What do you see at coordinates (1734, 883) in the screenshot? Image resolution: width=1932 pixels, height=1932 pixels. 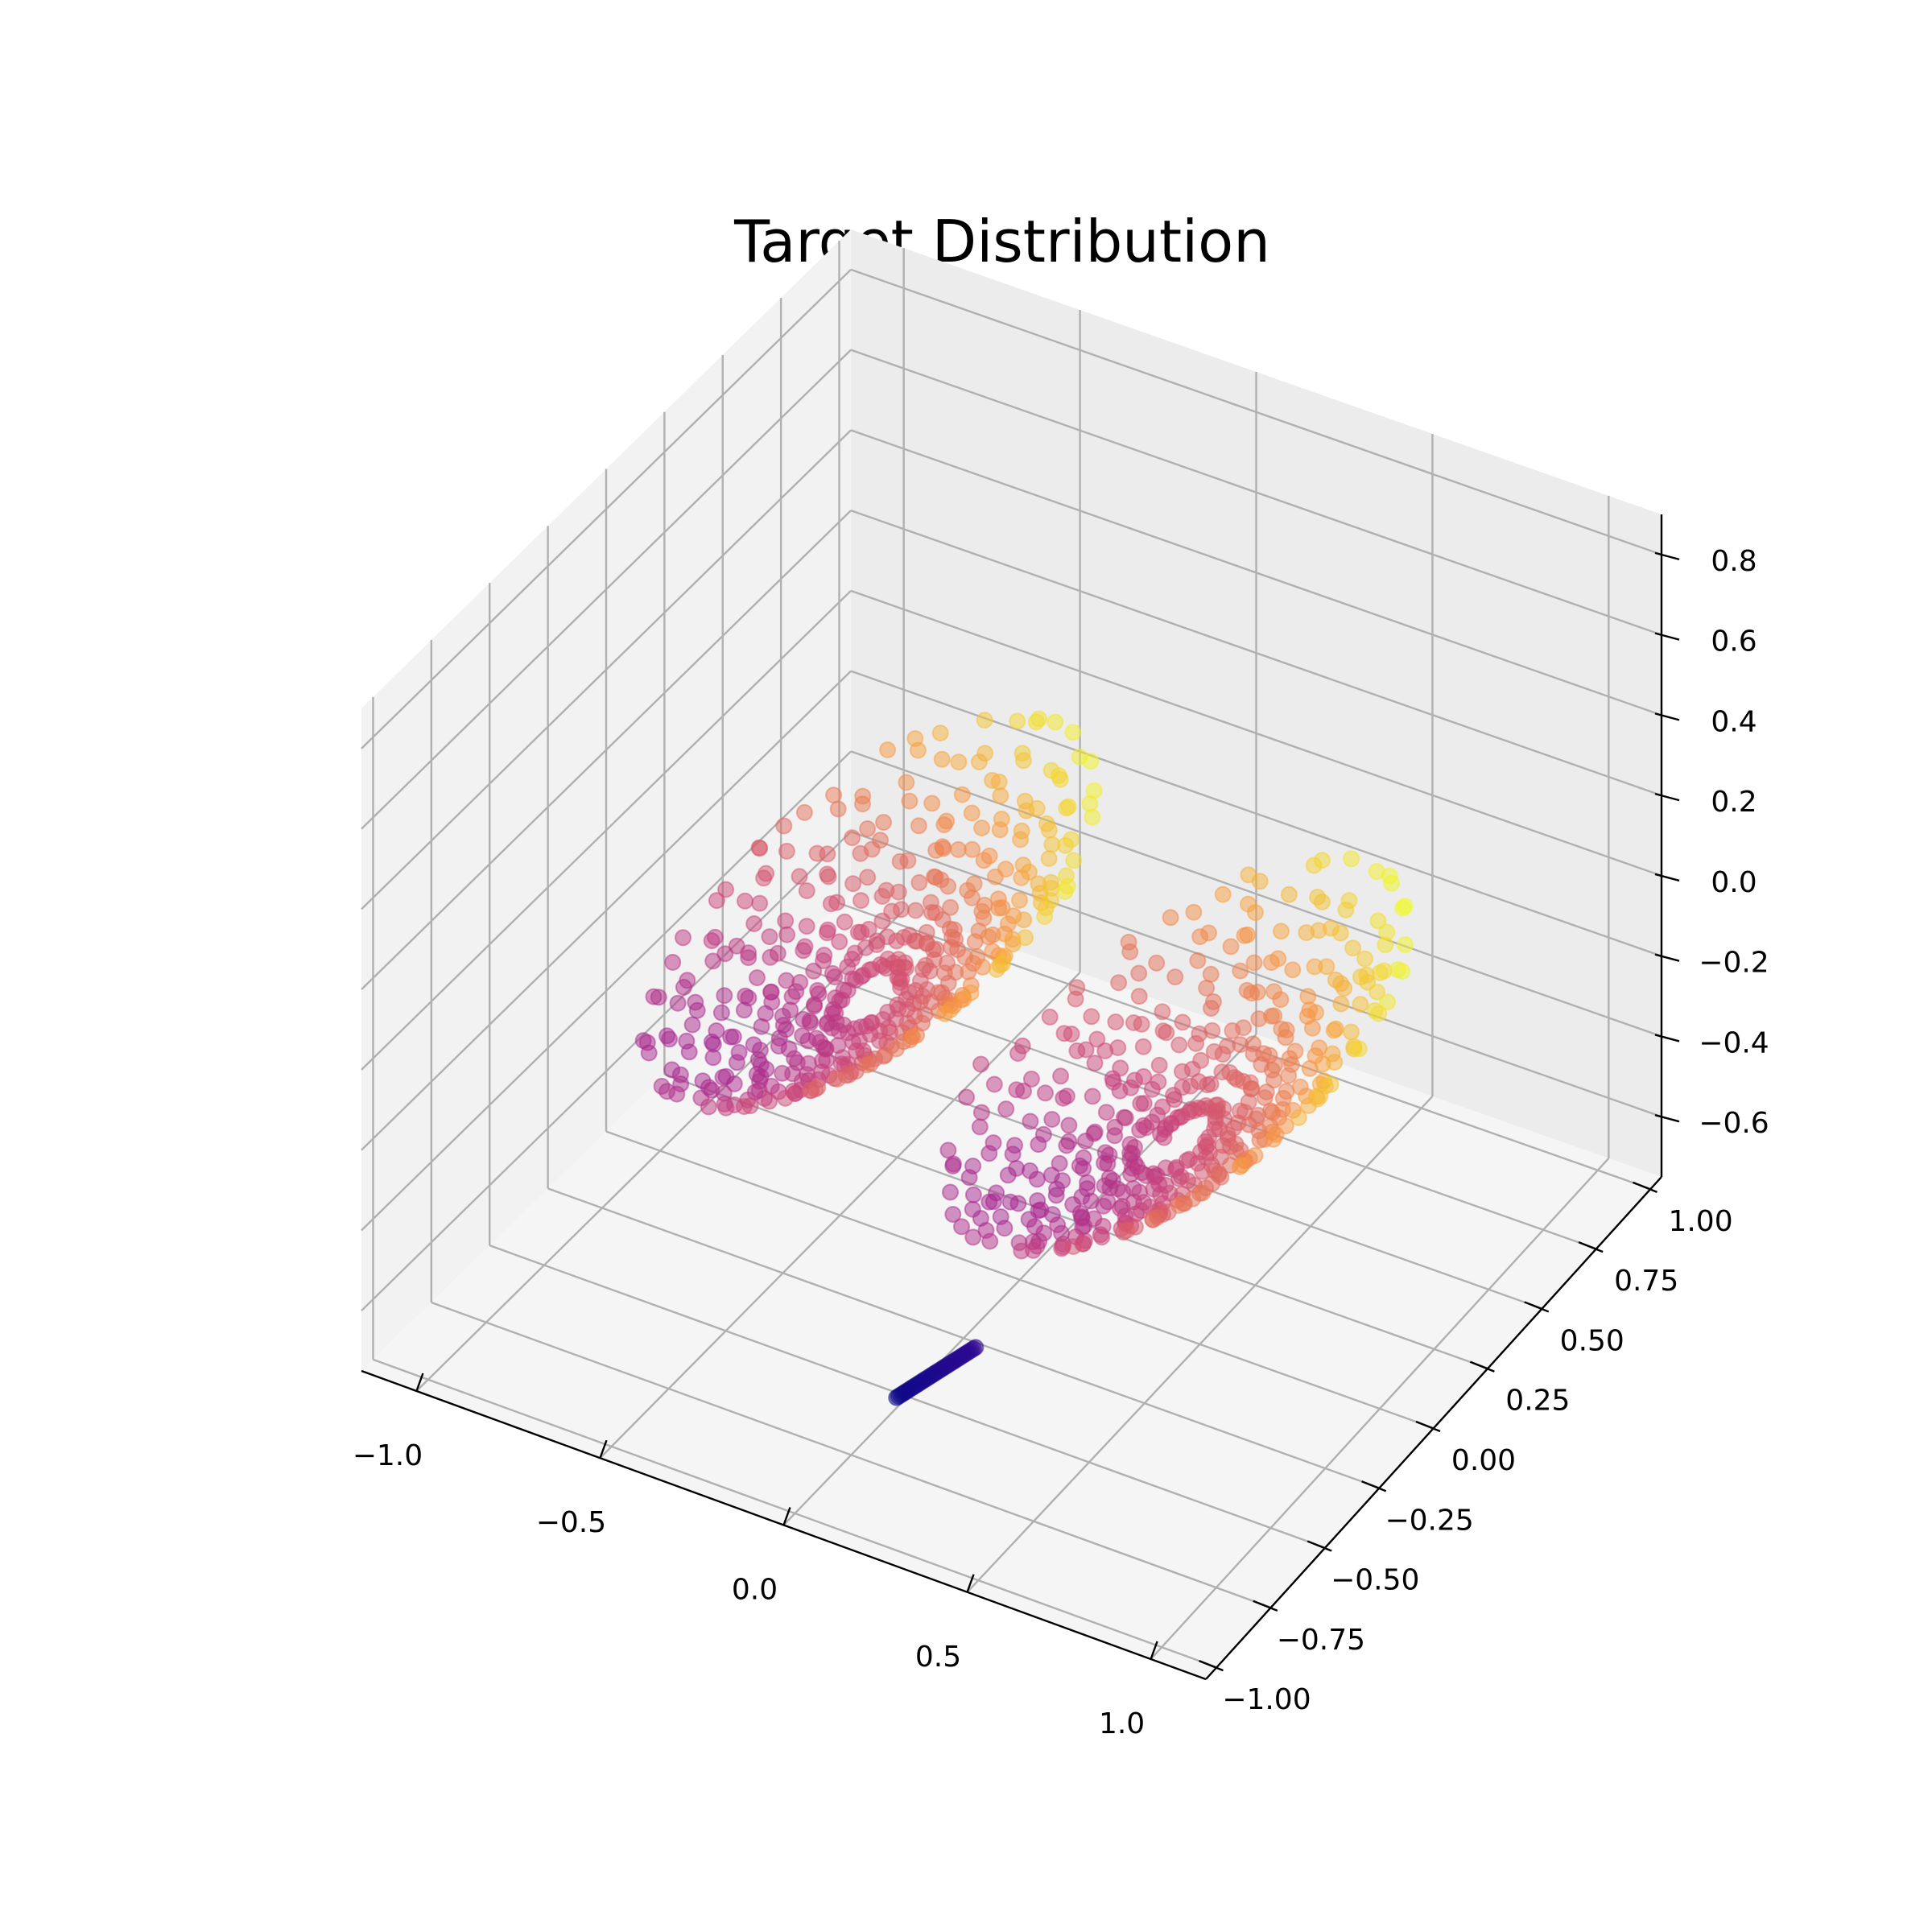 I see `z-tick-label: 0.0` at bounding box center [1734, 883].